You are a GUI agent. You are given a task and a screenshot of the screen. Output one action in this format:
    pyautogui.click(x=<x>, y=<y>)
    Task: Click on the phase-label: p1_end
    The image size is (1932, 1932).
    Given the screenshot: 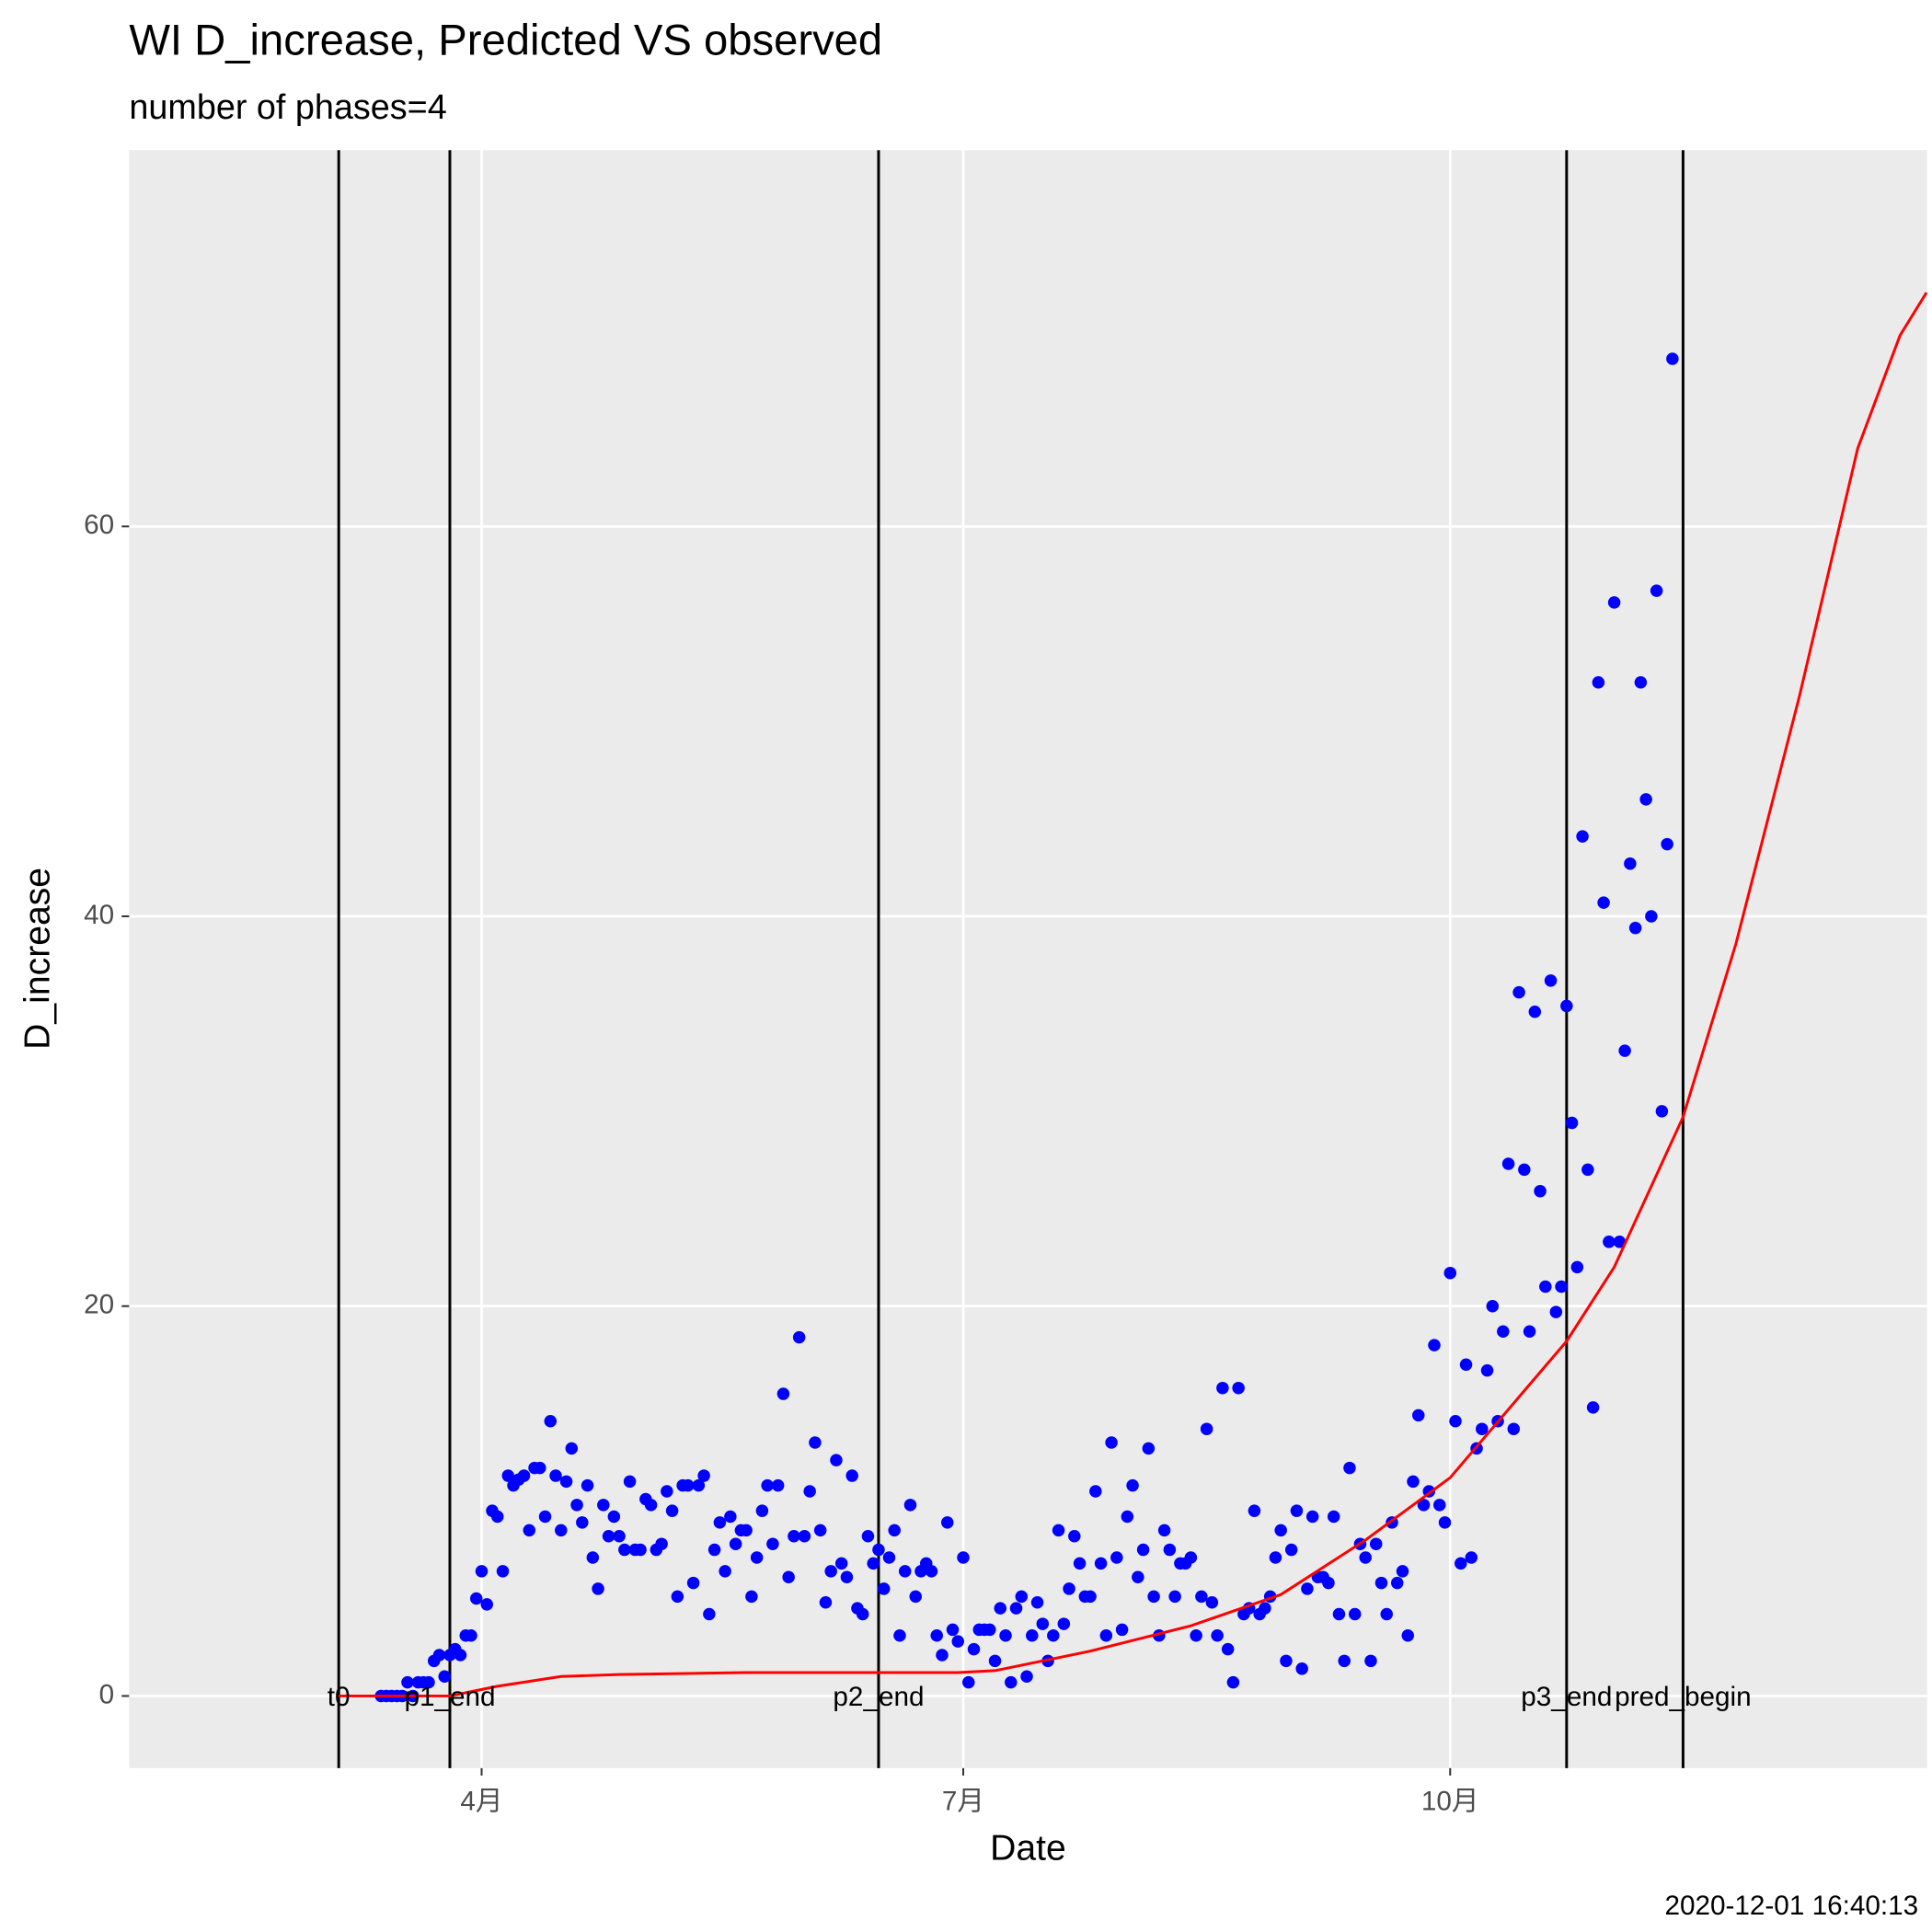 What is the action you would take?
    pyautogui.click(x=449, y=1697)
    